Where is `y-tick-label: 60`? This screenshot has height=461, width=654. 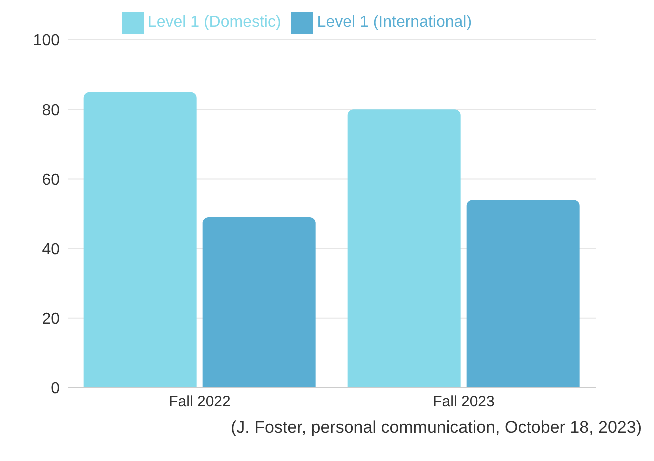 y-tick-label: 60 is located at coordinates (51, 180).